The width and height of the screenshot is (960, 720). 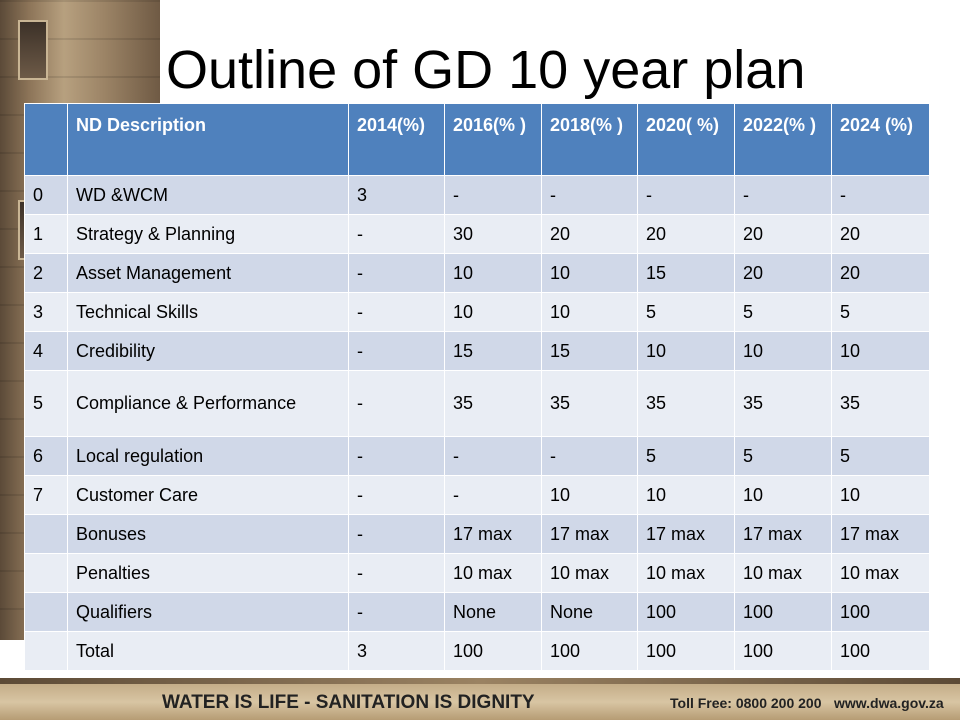 I want to click on table-cell-2024: 35, so click(x=880, y=403).